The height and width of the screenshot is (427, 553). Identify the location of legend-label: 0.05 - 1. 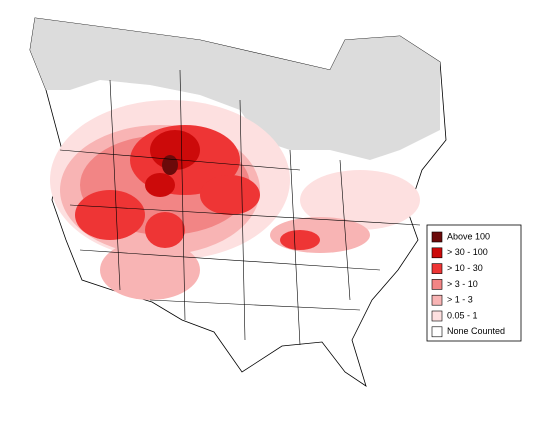
(462, 315).